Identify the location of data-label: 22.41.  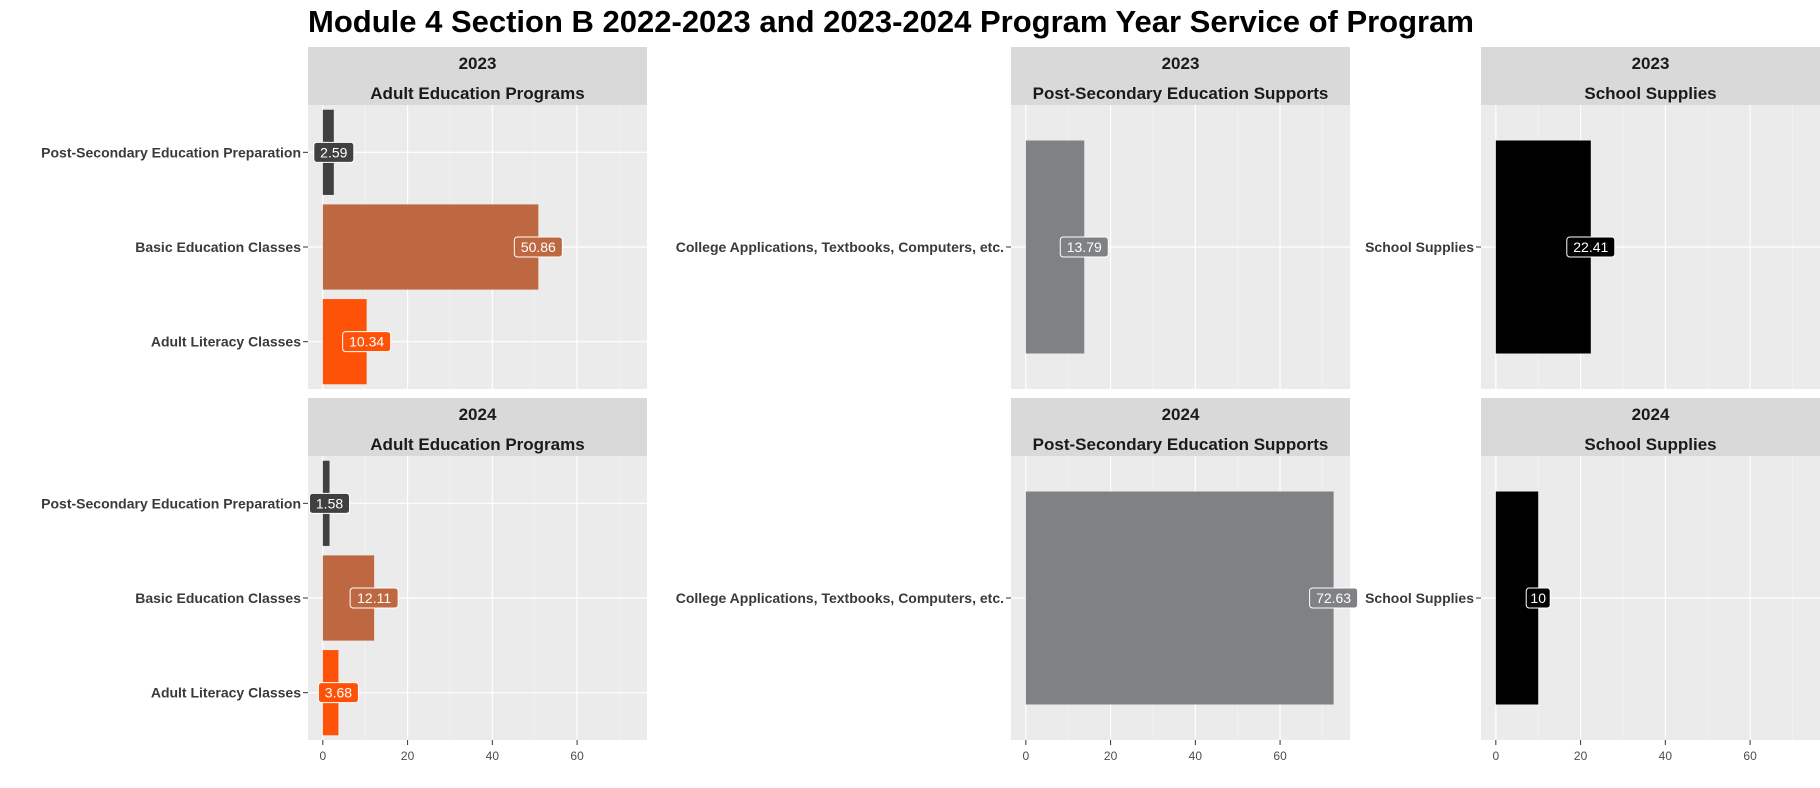
(1590, 247).